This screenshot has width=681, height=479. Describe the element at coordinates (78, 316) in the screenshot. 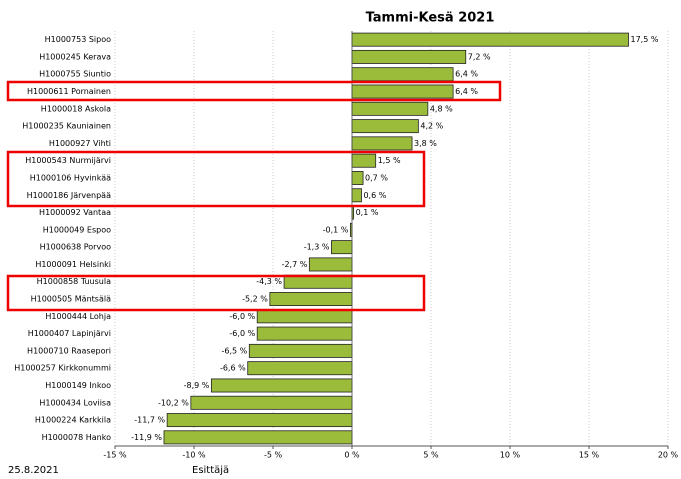

I see `y-tick-label: H1000444 Lohja` at that location.